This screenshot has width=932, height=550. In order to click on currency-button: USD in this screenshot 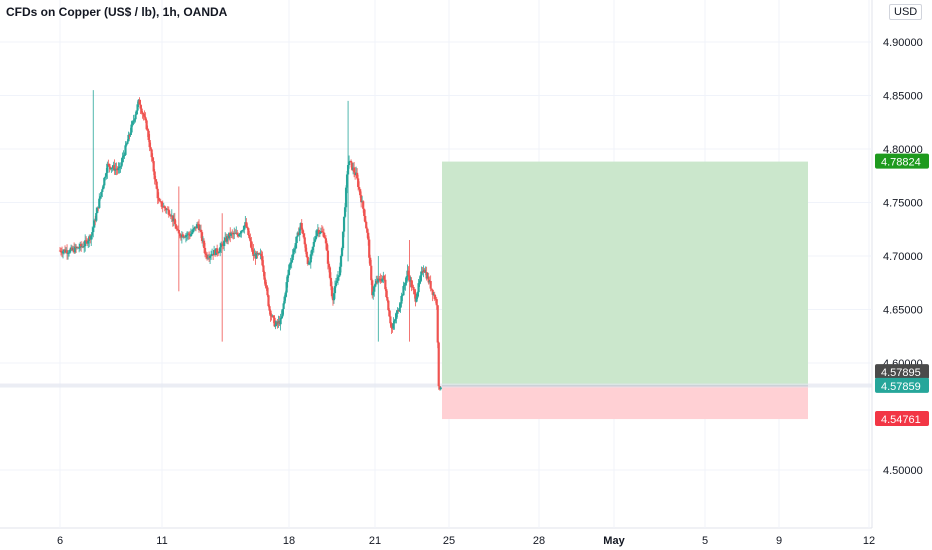, I will do `click(906, 12)`.